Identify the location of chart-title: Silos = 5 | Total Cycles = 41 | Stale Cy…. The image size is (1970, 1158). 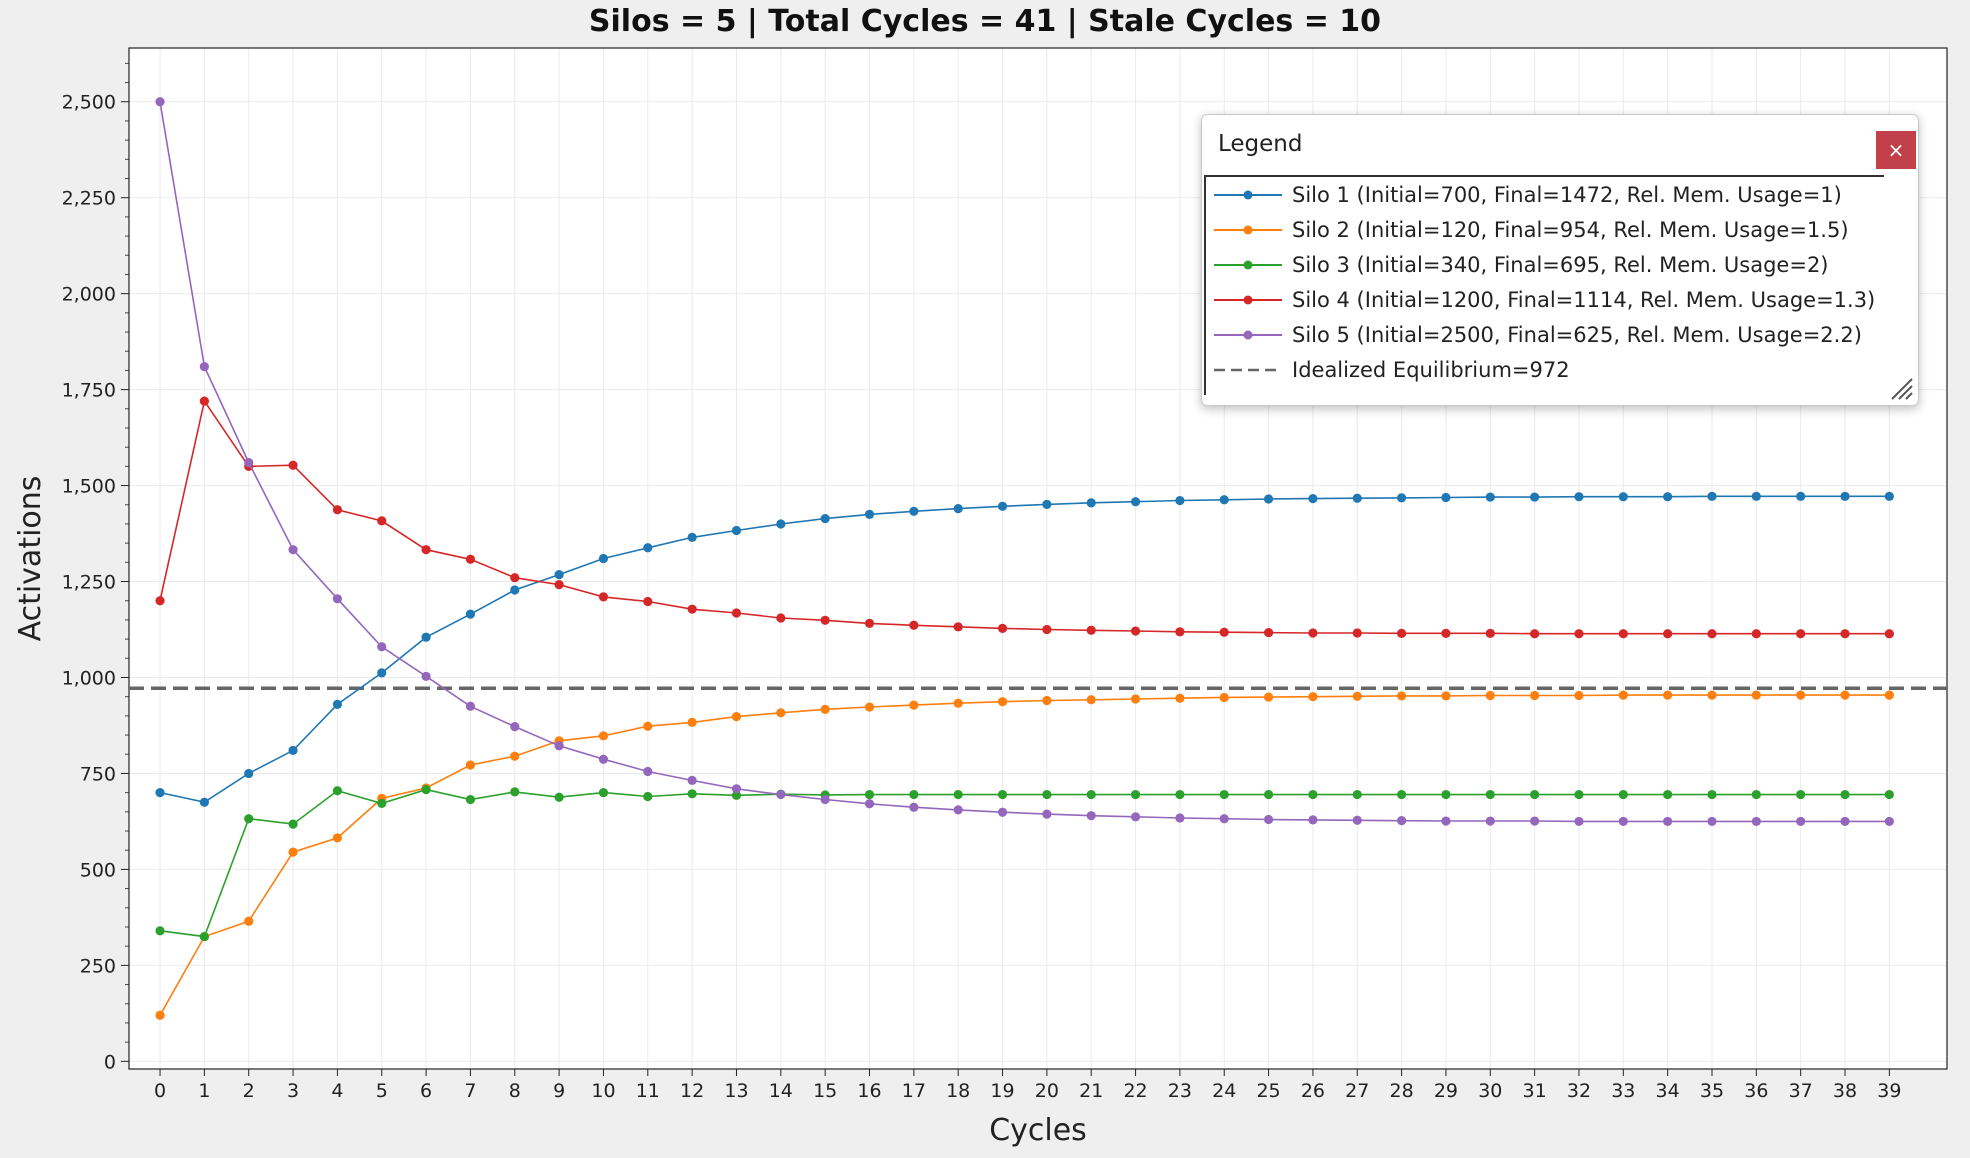
(985, 21).